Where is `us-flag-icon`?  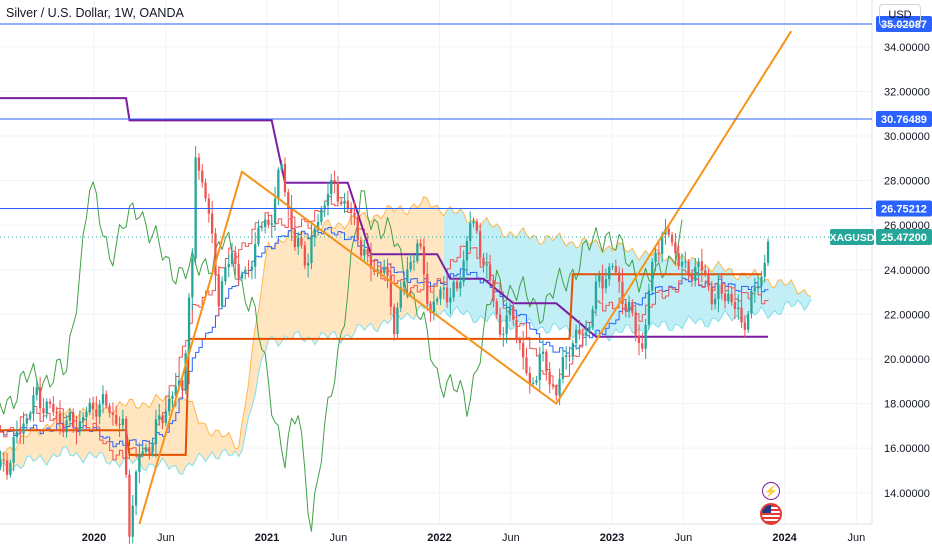 us-flag-icon is located at coordinates (771, 514).